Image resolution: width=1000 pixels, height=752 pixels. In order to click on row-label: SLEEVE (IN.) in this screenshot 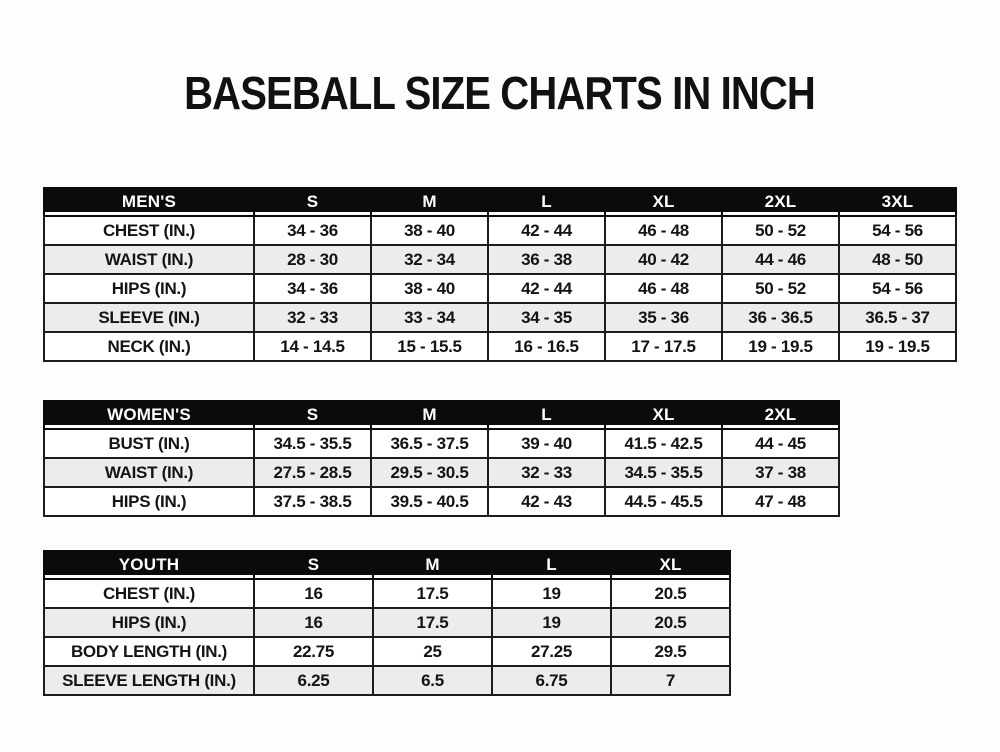, I will do `click(149, 317)`.